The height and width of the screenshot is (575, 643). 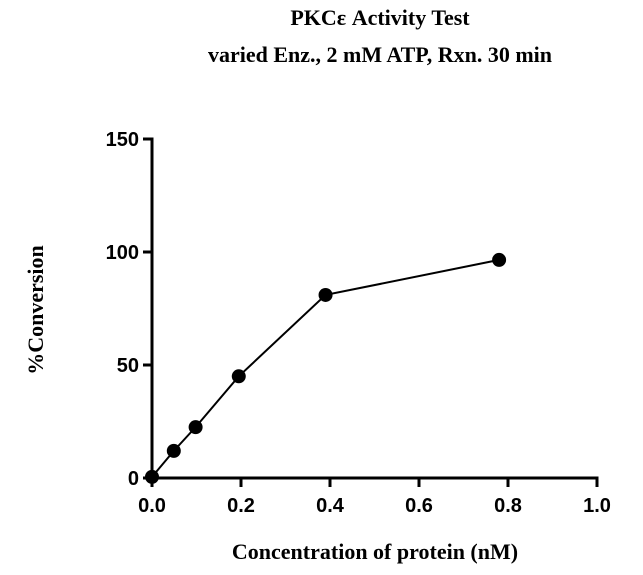 I want to click on y-tick-label: 100, so click(x=122, y=253).